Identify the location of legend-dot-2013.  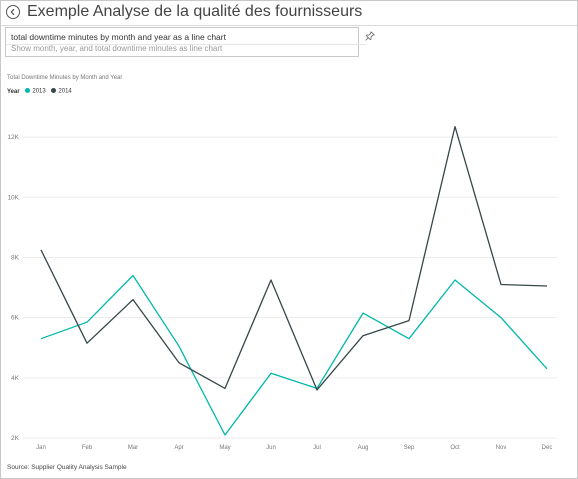
(28, 90).